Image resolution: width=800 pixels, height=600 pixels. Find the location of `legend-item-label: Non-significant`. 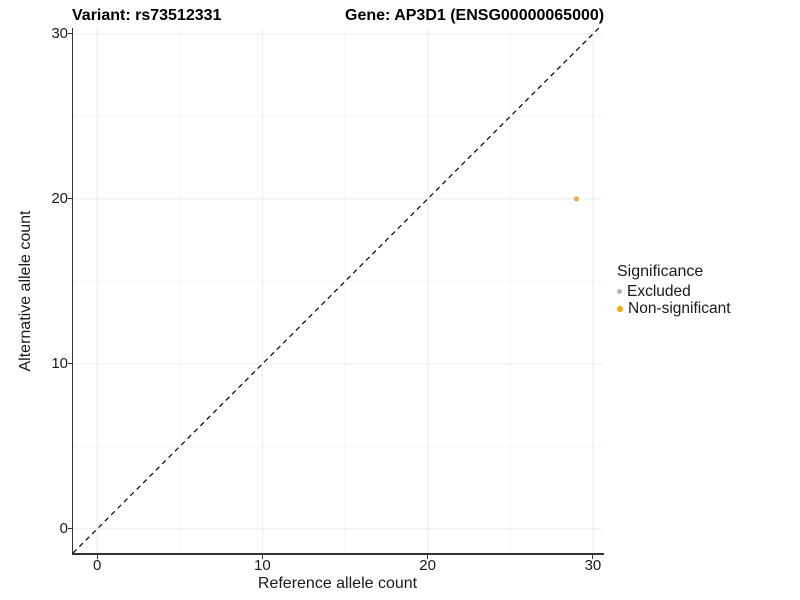

legend-item-label: Non-significant is located at coordinates (679, 308).